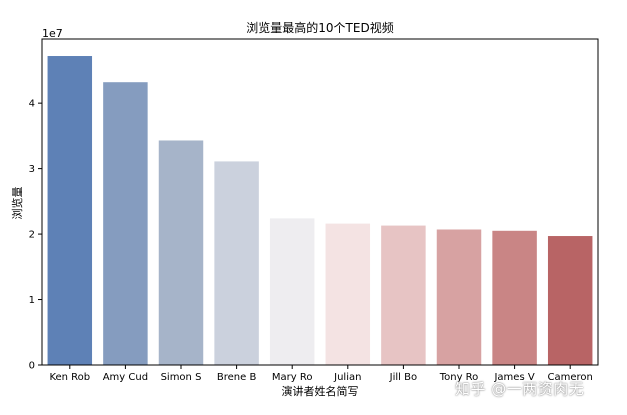 The image size is (627, 415). Describe the element at coordinates (347, 377) in the screenshot. I see `x-tick-label: Julian` at that location.